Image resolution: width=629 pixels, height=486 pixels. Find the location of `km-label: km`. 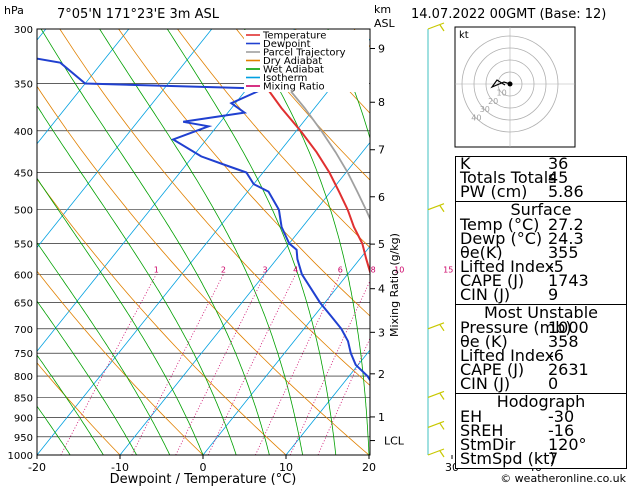

km-label: km is located at coordinates (382, 9).